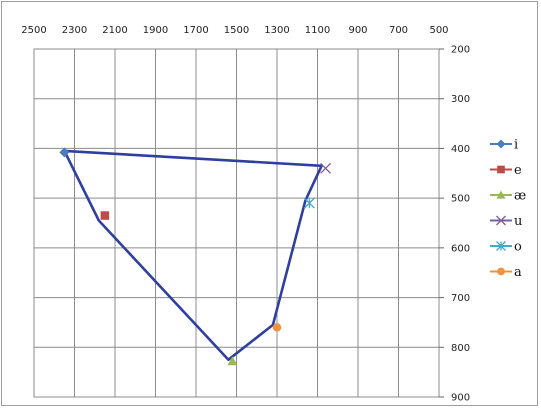  Describe the element at coordinates (506, 170) in the screenshot. I see `legend-item: e` at that location.